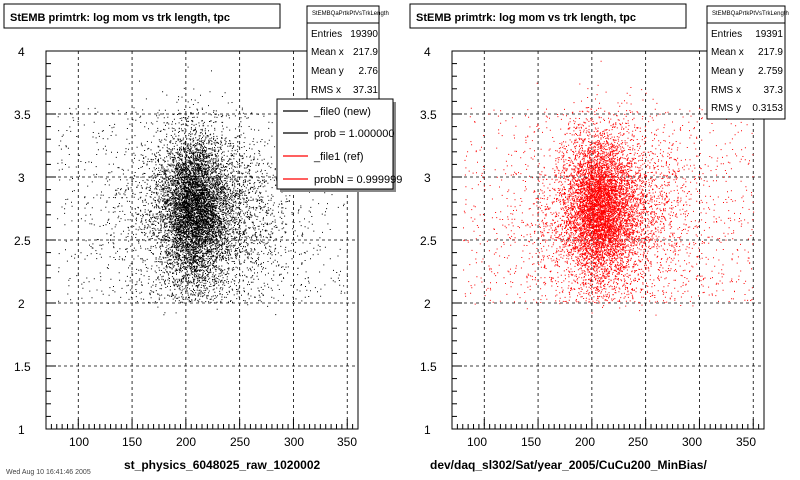 Image resolution: width=800 pixels, height=480 pixels. What do you see at coordinates (365, 52) in the screenshot?
I see `left-stat-value-1: 217.9` at bounding box center [365, 52].